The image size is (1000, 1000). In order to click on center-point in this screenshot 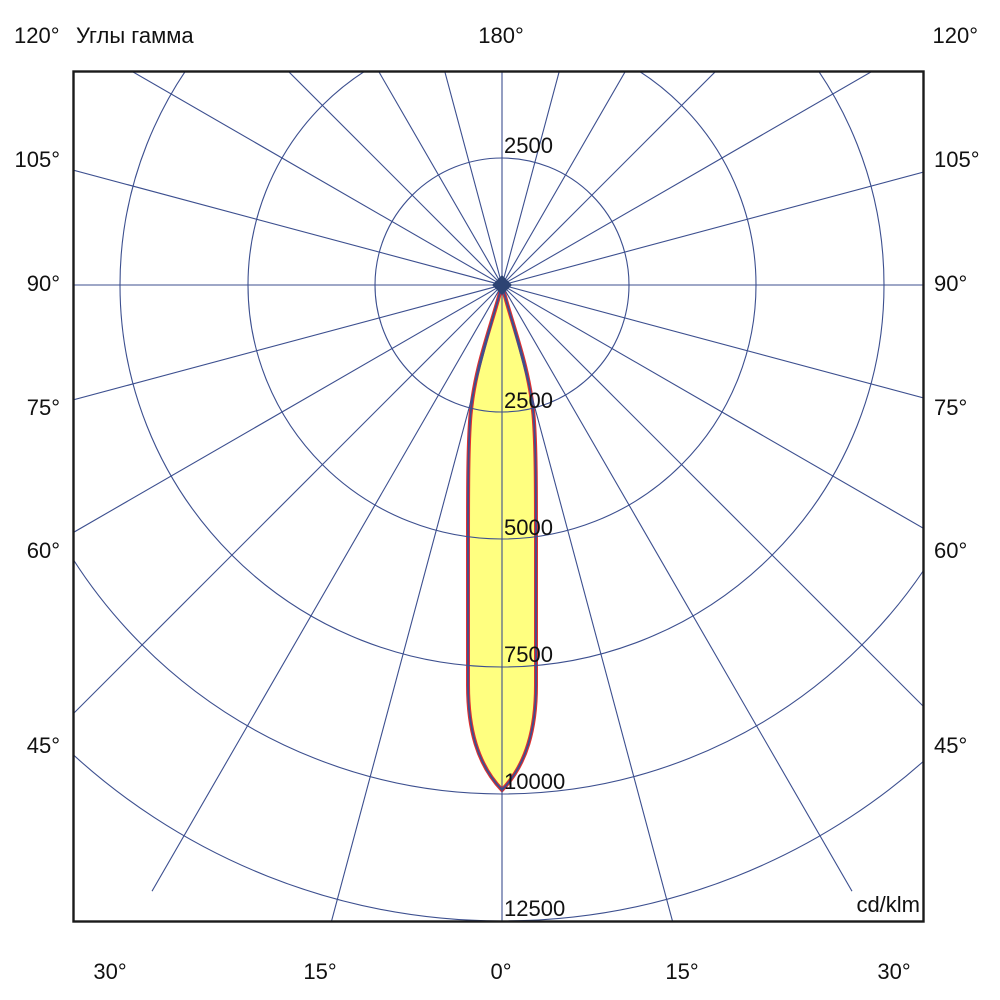, I will do `click(502, 285)`.